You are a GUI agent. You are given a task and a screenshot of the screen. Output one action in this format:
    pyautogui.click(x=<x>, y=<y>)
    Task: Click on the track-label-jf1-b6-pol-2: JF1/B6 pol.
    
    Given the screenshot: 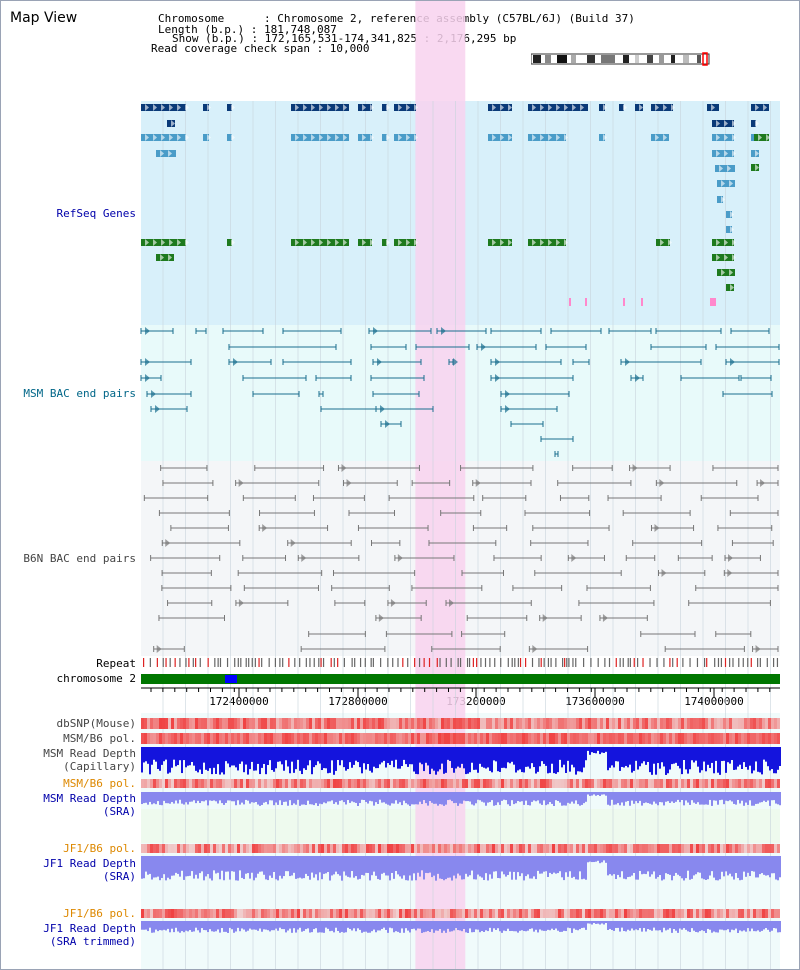 What is the action you would take?
    pyautogui.click(x=99, y=913)
    